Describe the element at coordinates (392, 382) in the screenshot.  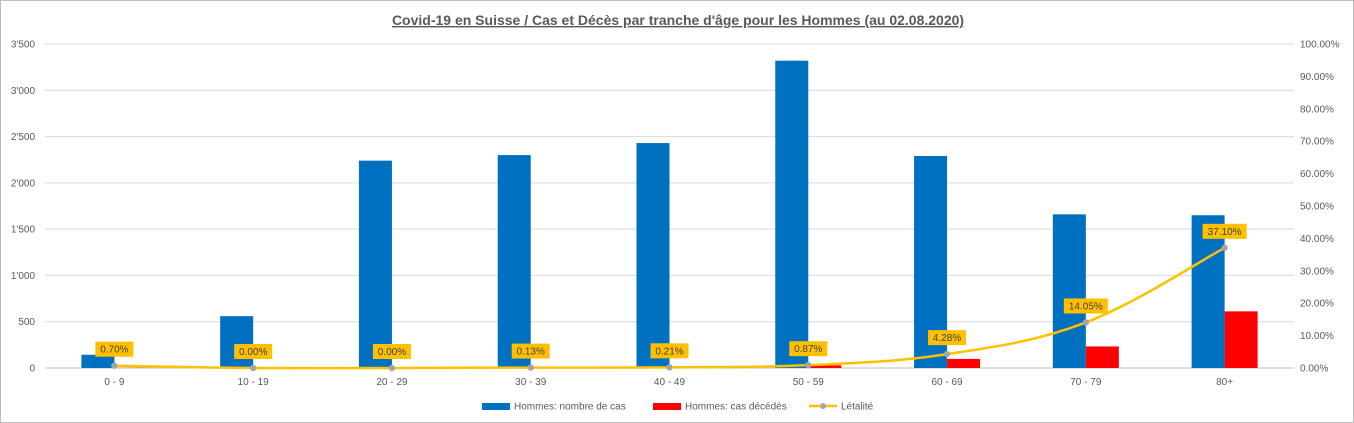
I see `x-tick-label: 20 - 29` at that location.